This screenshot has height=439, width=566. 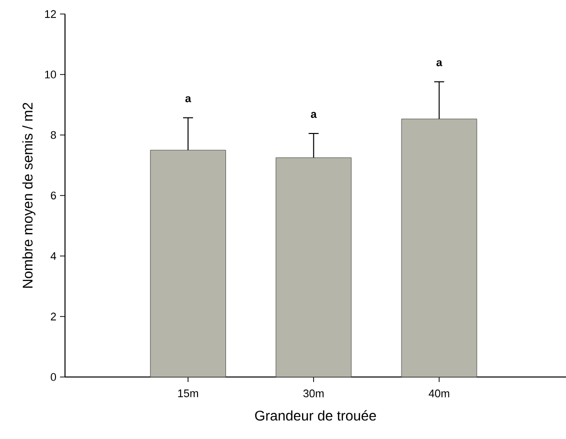 What do you see at coordinates (439, 394) in the screenshot?
I see `x-tick-label: 40m` at bounding box center [439, 394].